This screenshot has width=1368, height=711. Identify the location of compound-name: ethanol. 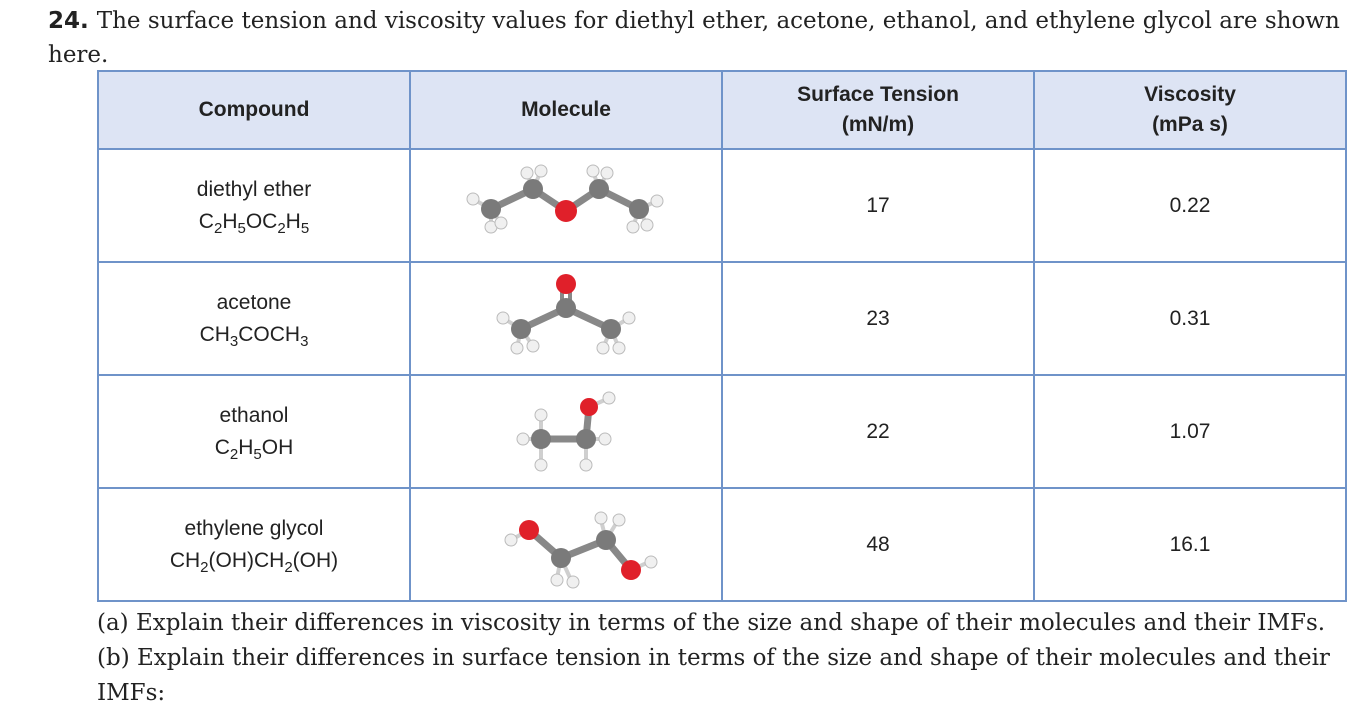
(254, 415).